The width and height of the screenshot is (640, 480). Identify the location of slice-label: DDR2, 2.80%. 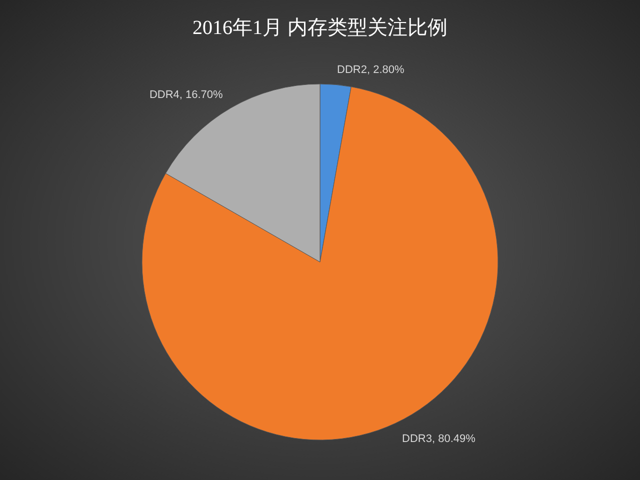
(371, 70).